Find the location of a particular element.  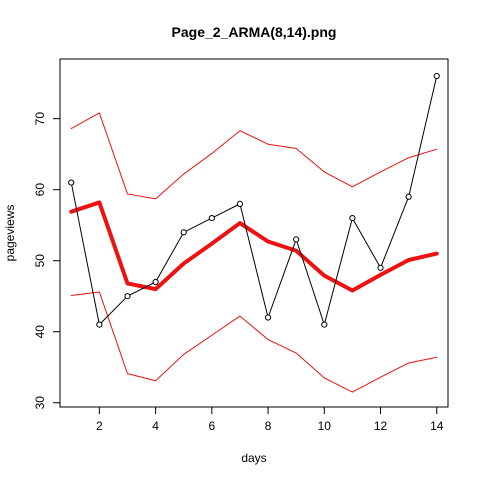

x-tick-label: 14 is located at coordinates (437, 426).